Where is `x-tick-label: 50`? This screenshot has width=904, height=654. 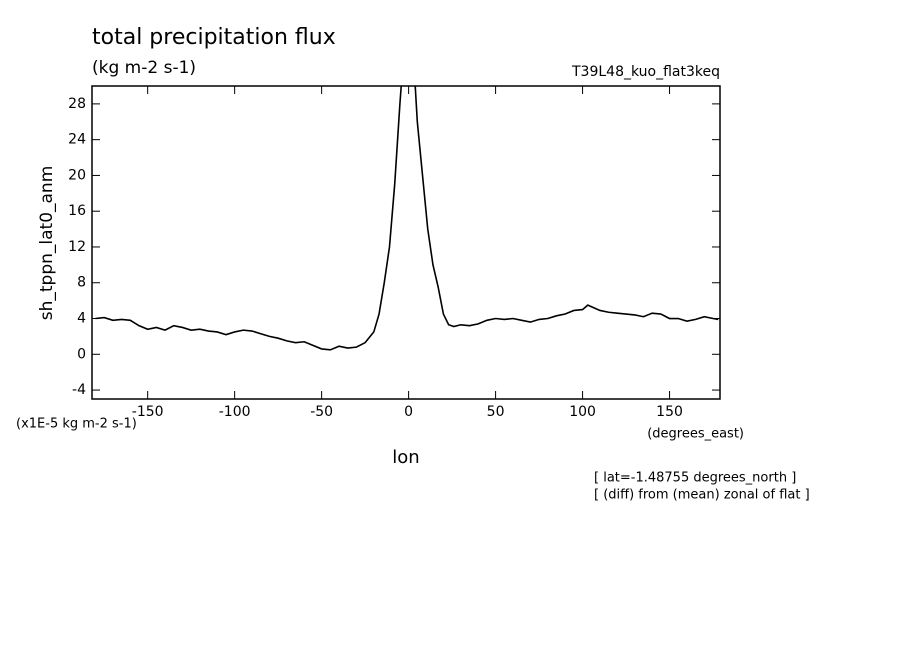 x-tick-label: 50 is located at coordinates (496, 412).